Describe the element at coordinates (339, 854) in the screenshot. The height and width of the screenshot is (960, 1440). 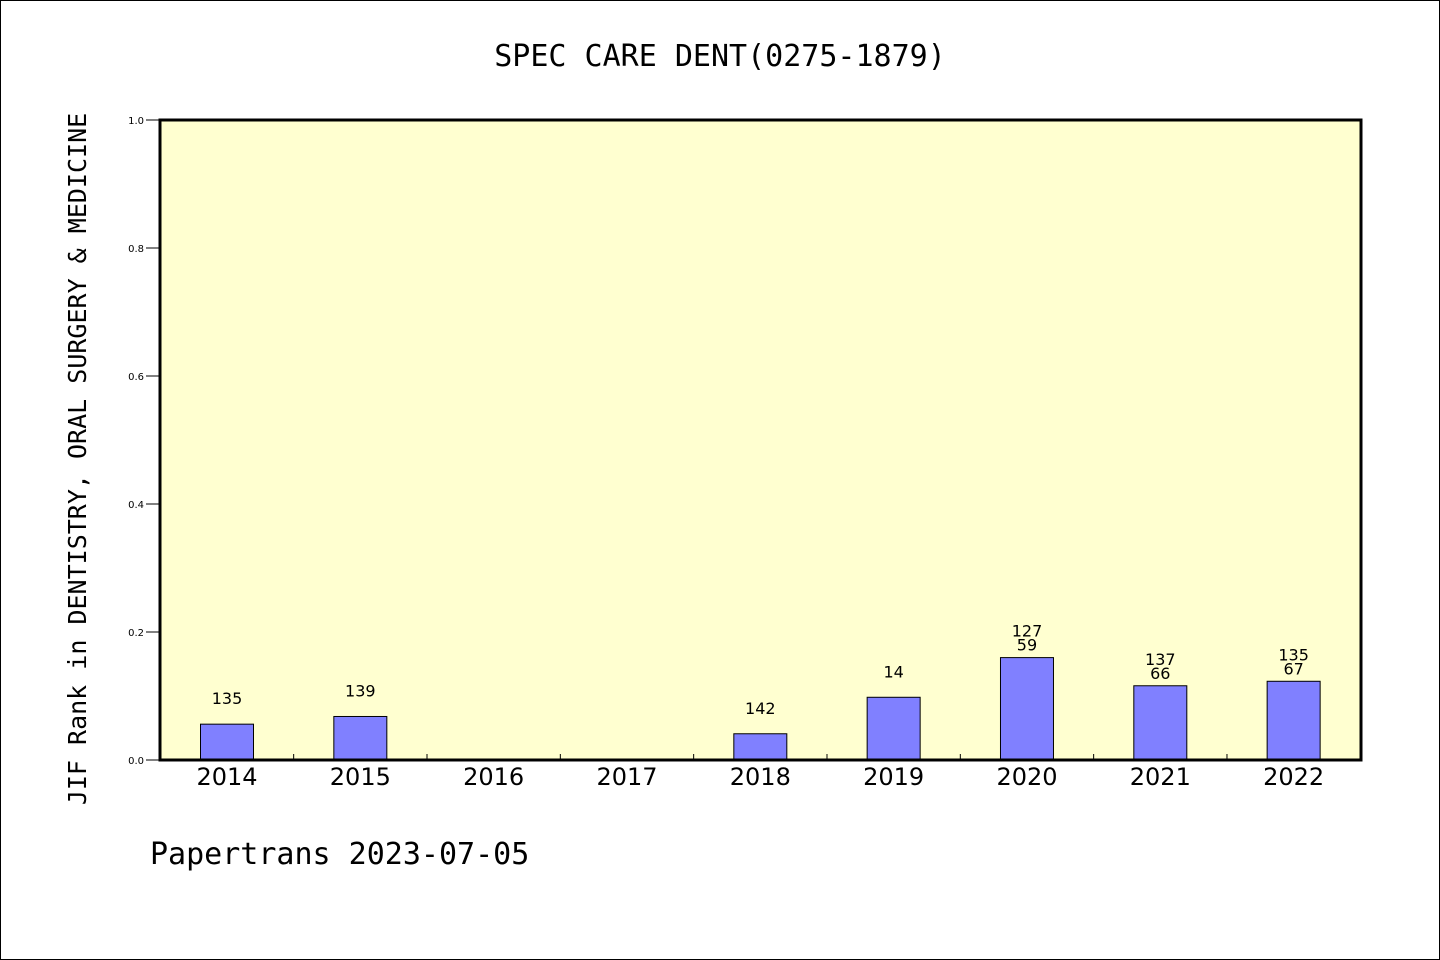
I see `footer-credit: Papertrans 2023-07-05` at that location.